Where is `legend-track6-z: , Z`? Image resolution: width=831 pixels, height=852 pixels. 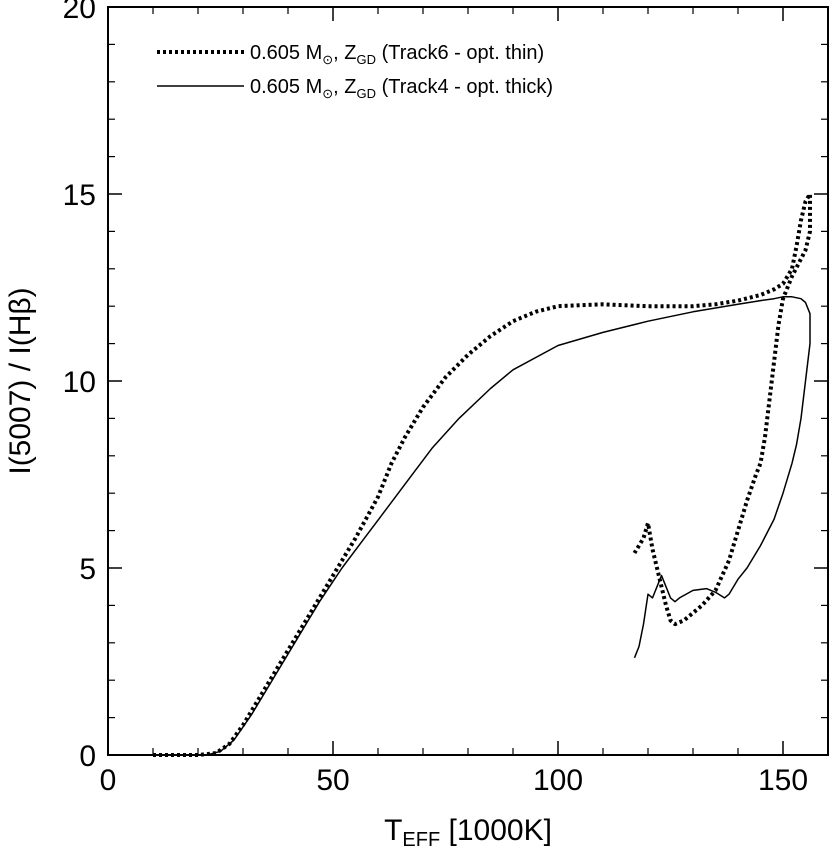 legend-track6-z: , Z is located at coordinates (344, 53).